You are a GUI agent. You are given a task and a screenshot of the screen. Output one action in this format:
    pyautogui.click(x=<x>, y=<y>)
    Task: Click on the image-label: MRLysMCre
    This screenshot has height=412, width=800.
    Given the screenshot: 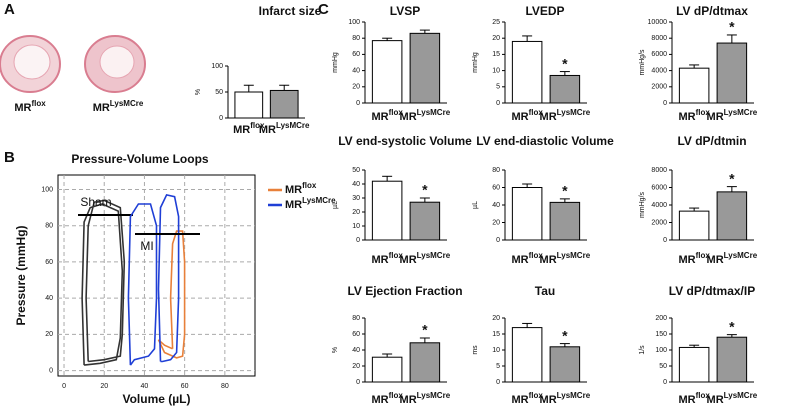 What is the action you would take?
    pyautogui.click(x=118, y=106)
    